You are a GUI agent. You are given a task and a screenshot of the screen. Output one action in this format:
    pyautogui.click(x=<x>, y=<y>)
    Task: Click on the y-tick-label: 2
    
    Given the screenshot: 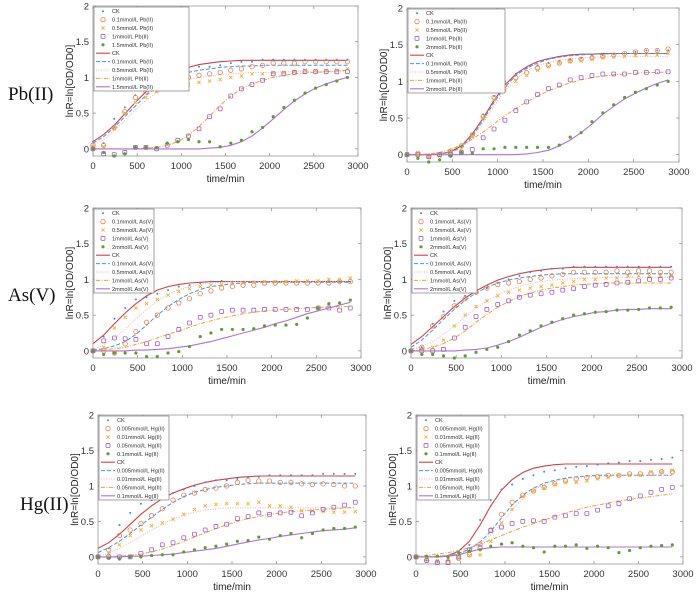 What is the action you would take?
    pyautogui.click(x=404, y=209)
    